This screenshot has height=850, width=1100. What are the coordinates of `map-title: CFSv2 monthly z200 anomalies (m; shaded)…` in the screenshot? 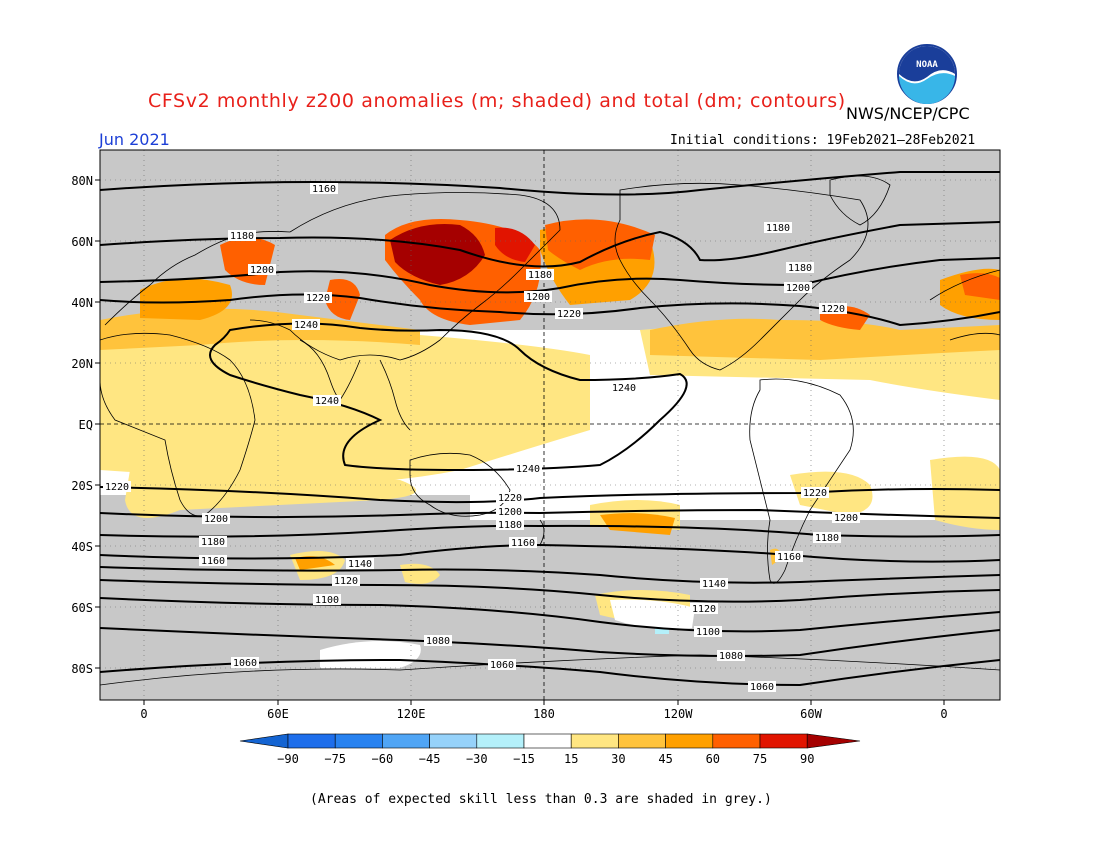 It's located at (497, 101).